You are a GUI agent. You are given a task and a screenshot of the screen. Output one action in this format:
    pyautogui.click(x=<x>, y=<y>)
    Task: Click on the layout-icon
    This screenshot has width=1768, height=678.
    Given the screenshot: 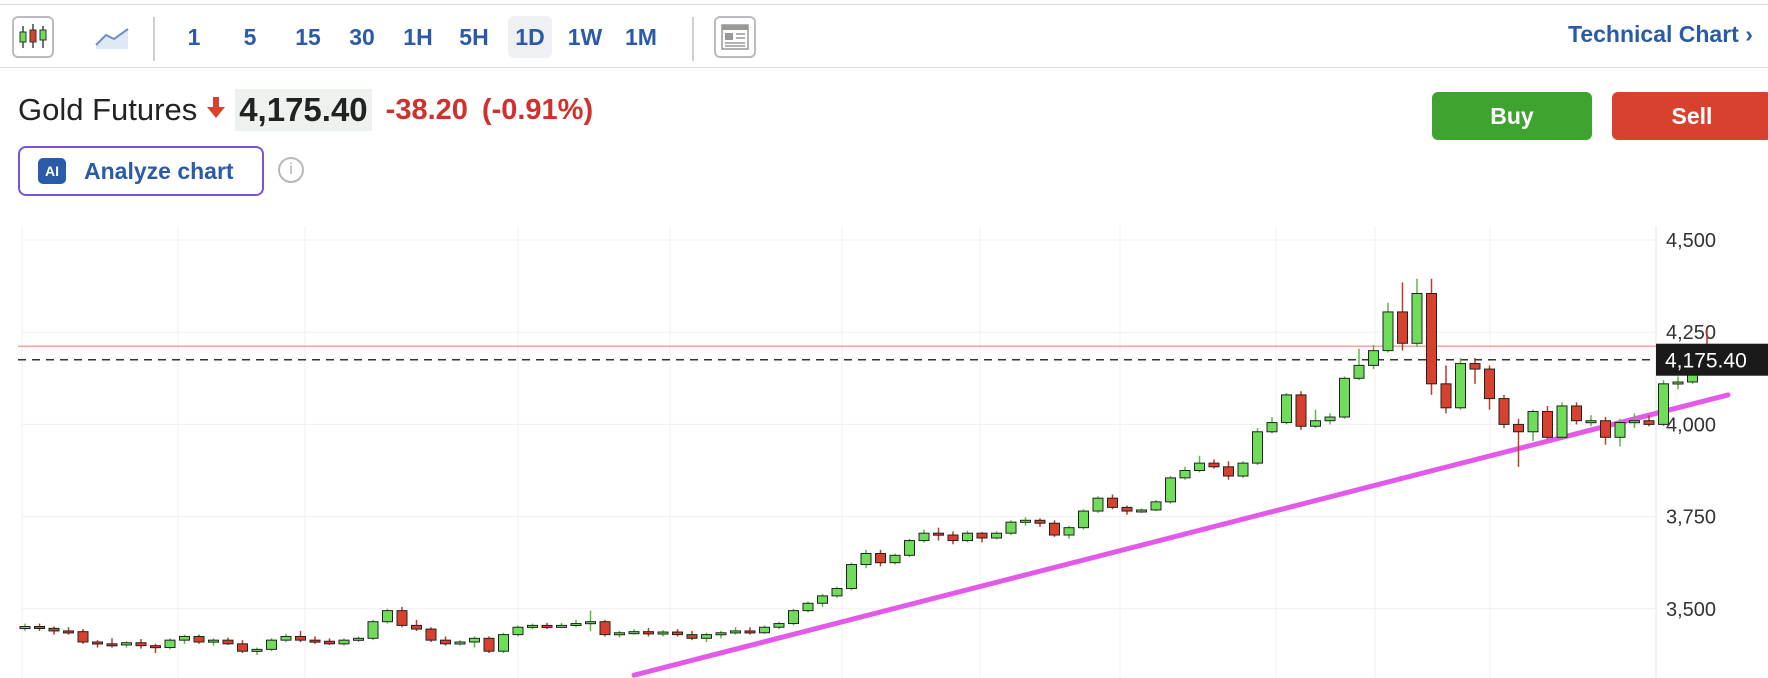 What is the action you would take?
    pyautogui.click(x=735, y=37)
    